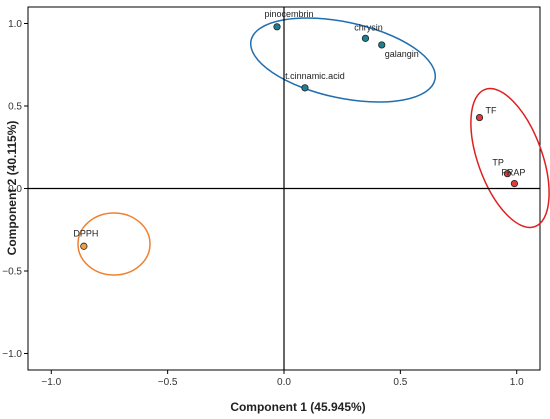  What do you see at coordinates (315, 76) in the screenshot?
I see `point-label: t.cinnamic.acid` at bounding box center [315, 76].